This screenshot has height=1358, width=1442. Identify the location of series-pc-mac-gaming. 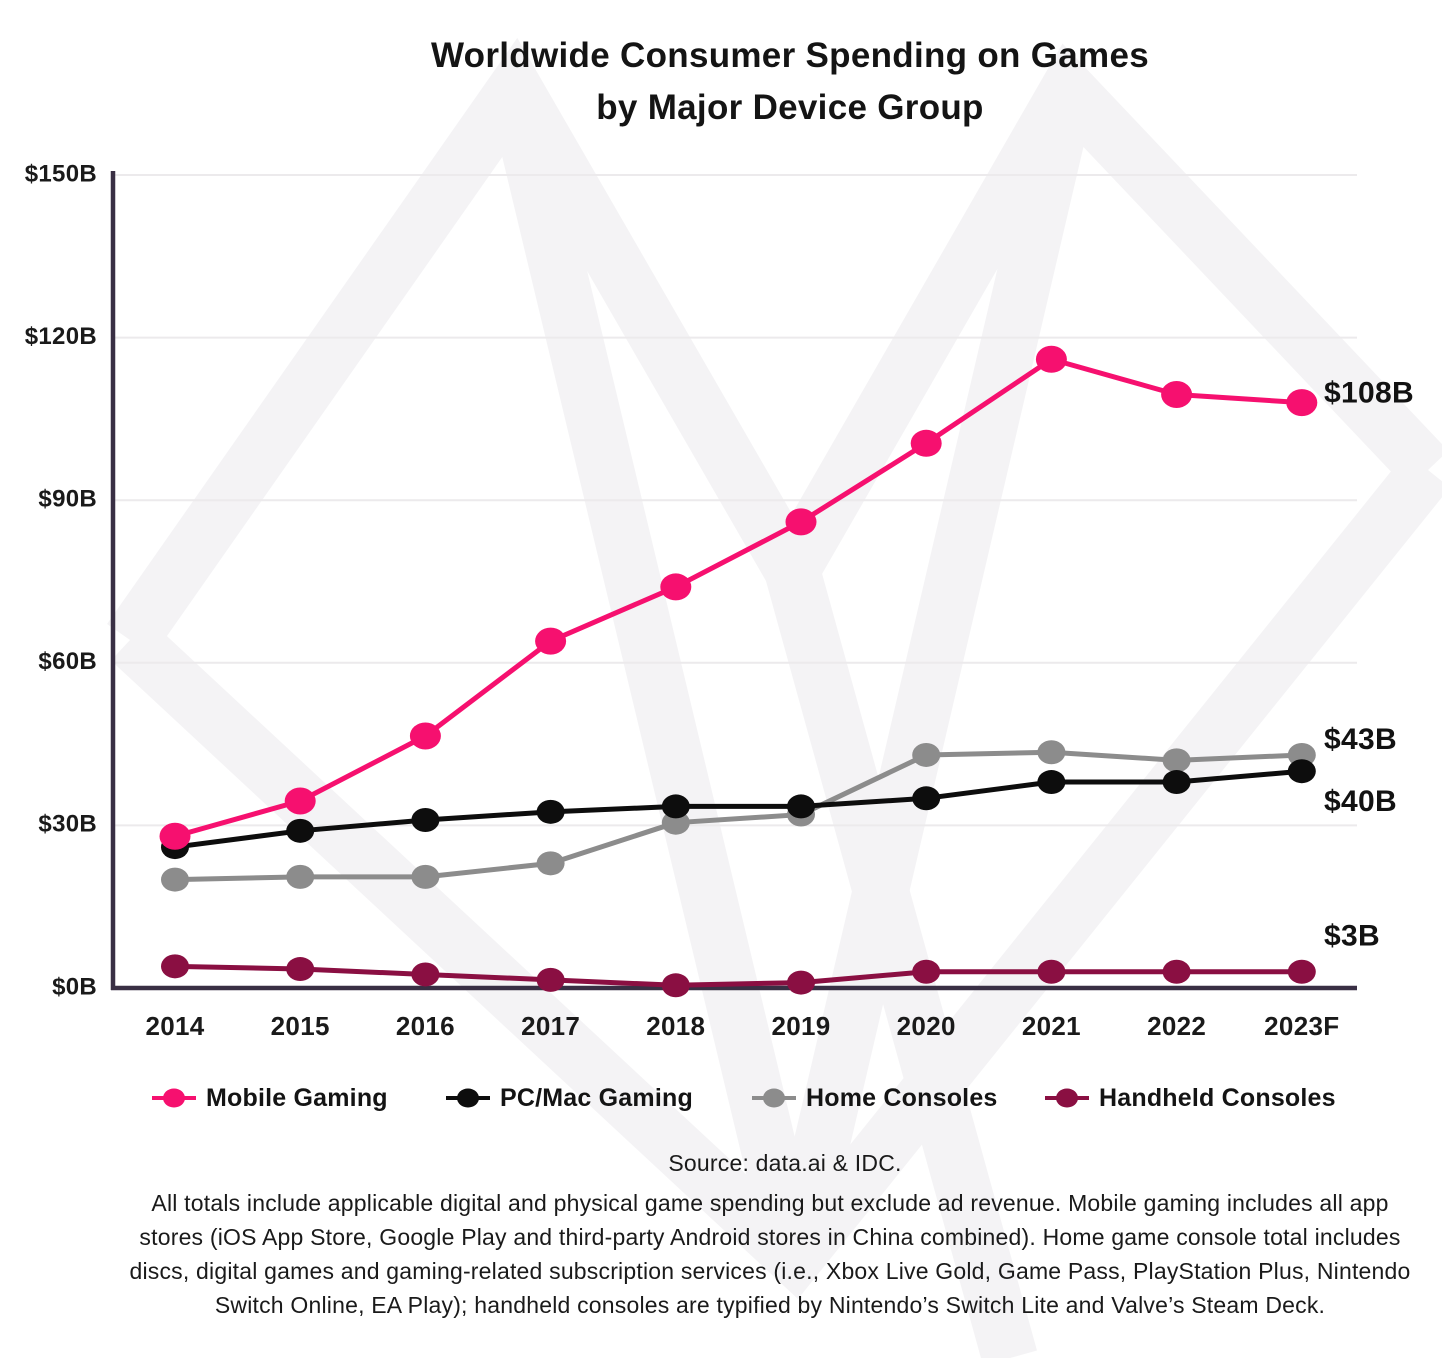
(738, 809).